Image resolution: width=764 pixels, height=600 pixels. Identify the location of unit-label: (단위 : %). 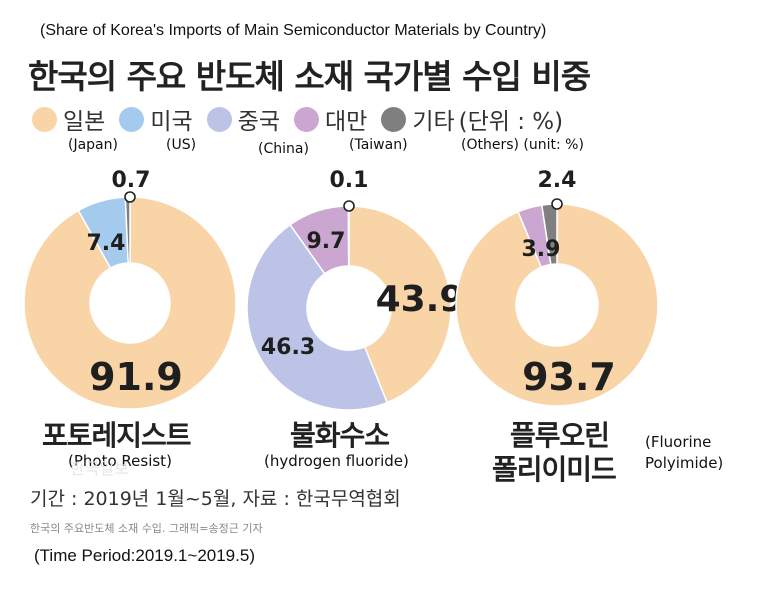
(511, 122).